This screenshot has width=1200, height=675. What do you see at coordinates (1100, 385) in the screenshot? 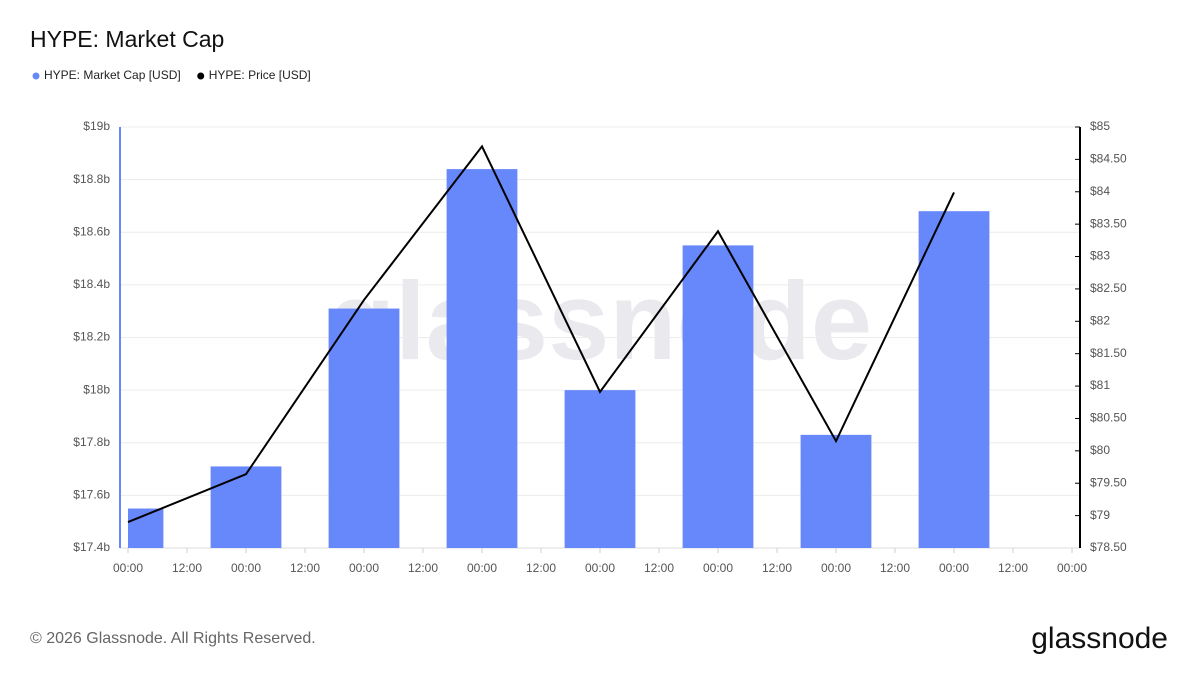
I see `y2-tick-label: $81` at bounding box center [1100, 385].